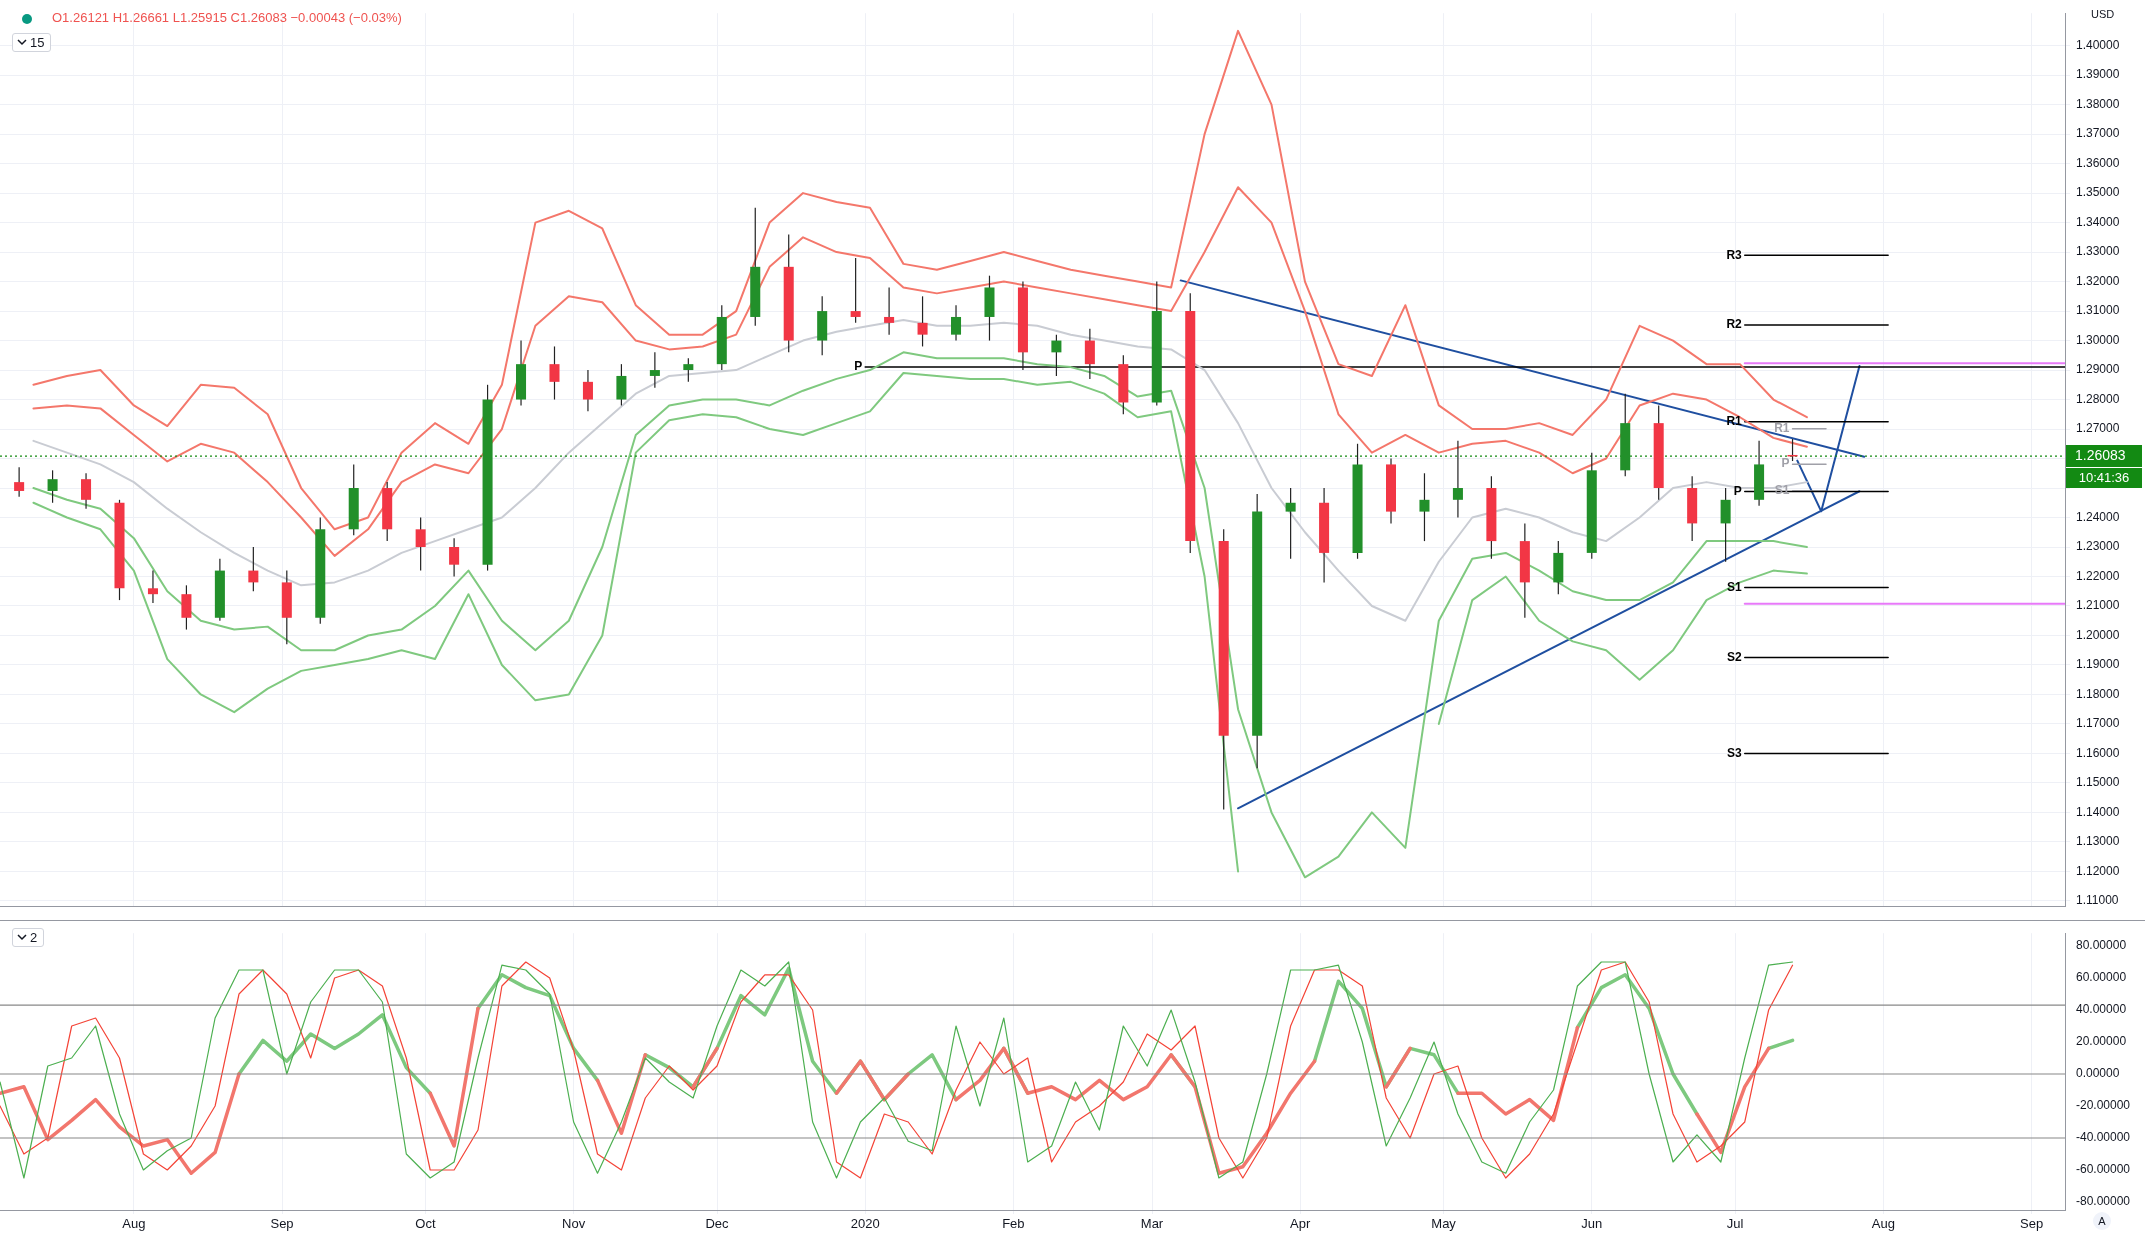 The image size is (2145, 1236). Describe the element at coordinates (1782, 428) in the screenshot. I see `series-label: R1` at that location.